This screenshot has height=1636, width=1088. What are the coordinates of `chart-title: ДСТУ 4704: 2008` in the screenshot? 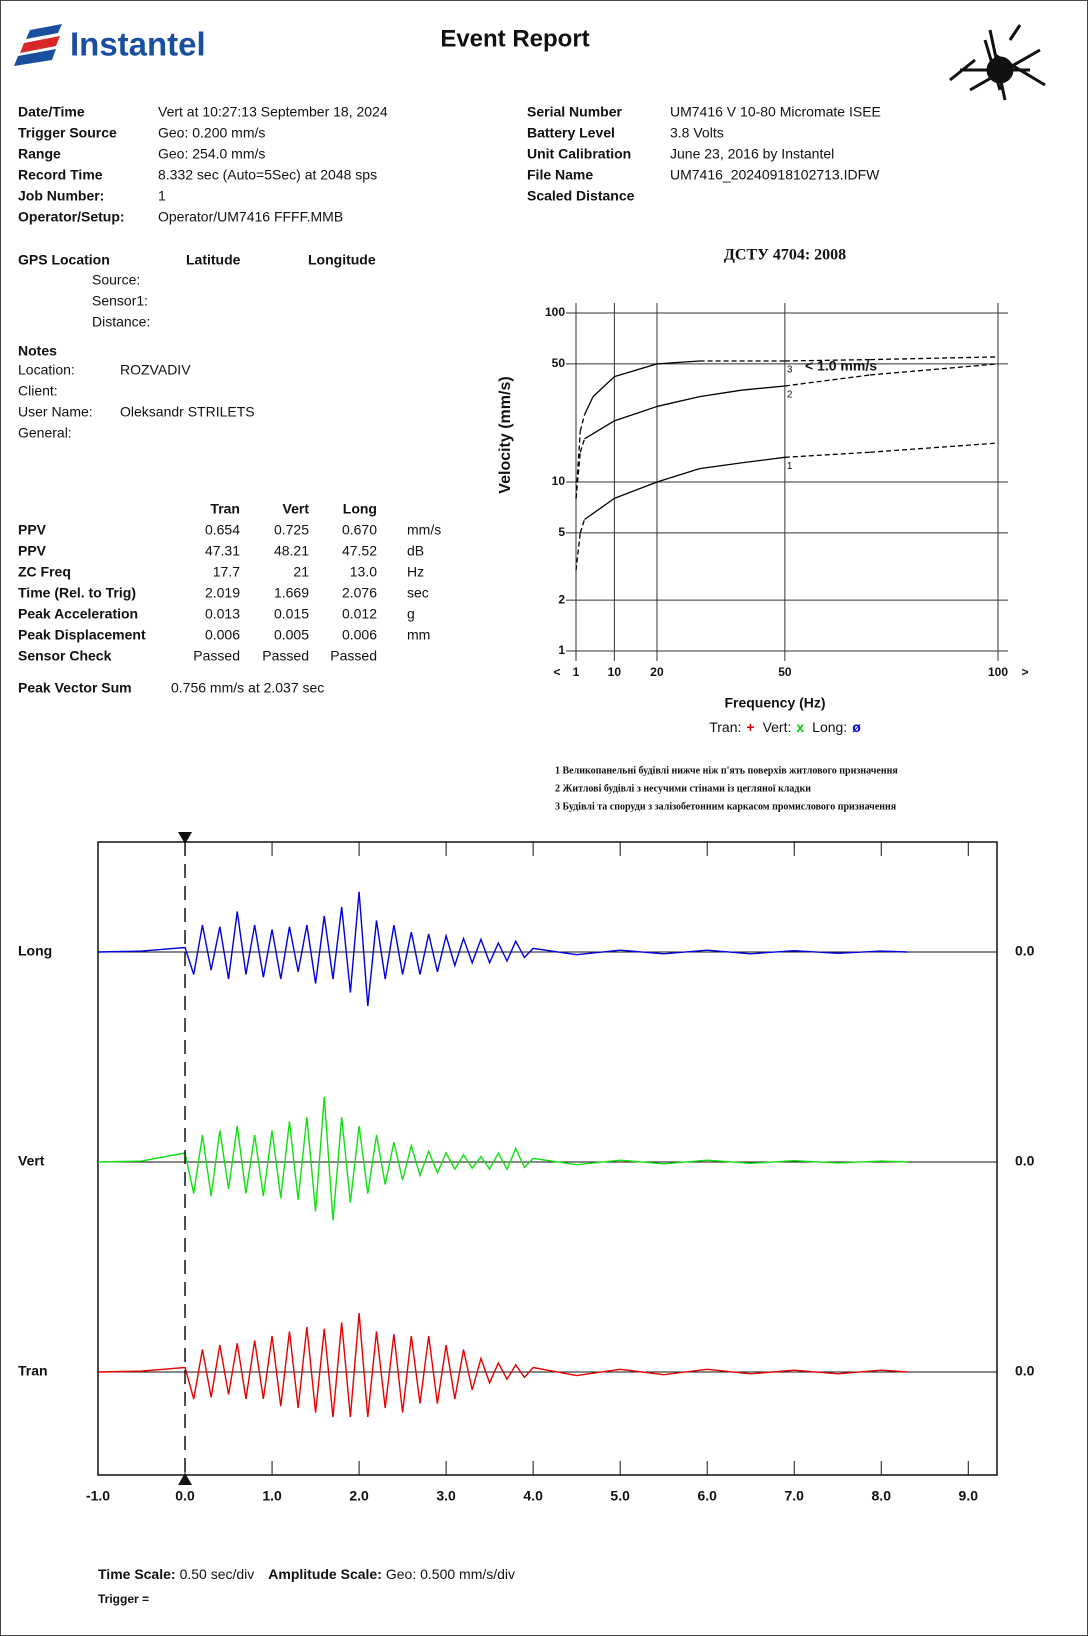 It's located at (785, 255).